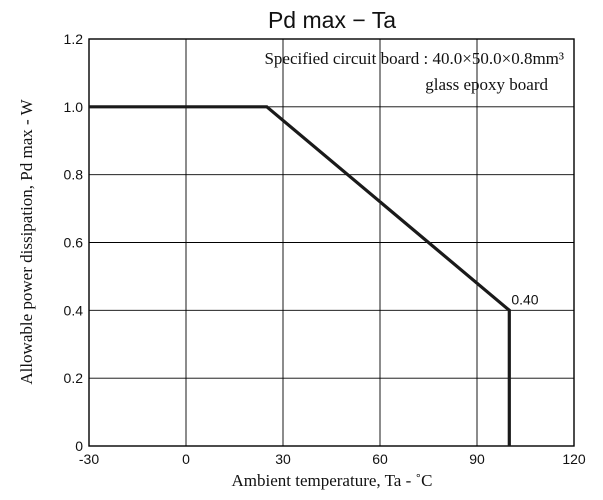 This screenshot has width=603, height=500. What do you see at coordinates (332, 459) in the screenshot?
I see `x-tick-labels: -30 0 30 60 90 120` at bounding box center [332, 459].